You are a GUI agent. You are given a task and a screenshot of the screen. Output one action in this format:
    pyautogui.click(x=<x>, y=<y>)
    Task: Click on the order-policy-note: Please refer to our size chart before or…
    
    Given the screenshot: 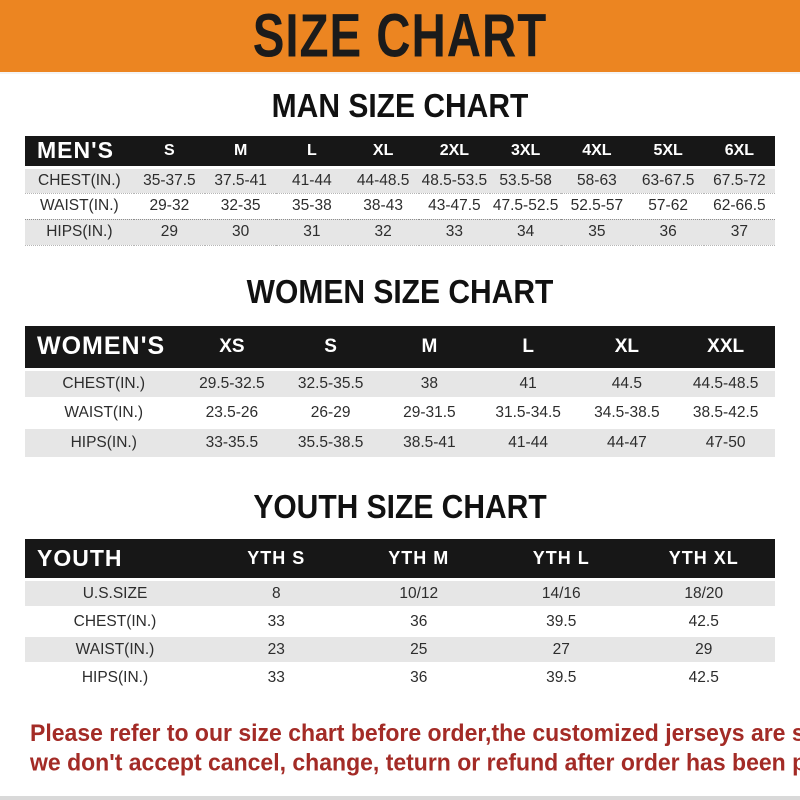 What is the action you would take?
    pyautogui.click(x=415, y=747)
    